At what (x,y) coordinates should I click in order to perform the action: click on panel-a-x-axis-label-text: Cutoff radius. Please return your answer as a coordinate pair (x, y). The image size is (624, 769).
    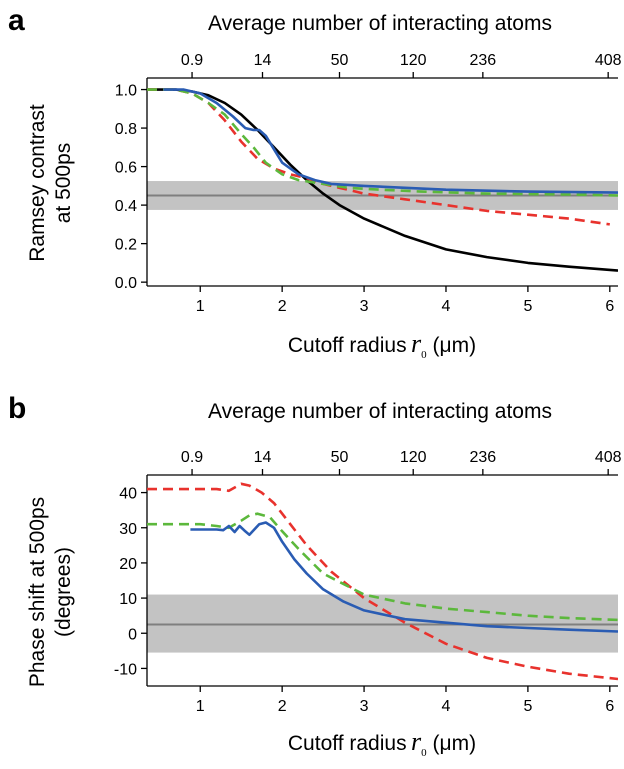
    Looking at the image, I should click on (347, 345).